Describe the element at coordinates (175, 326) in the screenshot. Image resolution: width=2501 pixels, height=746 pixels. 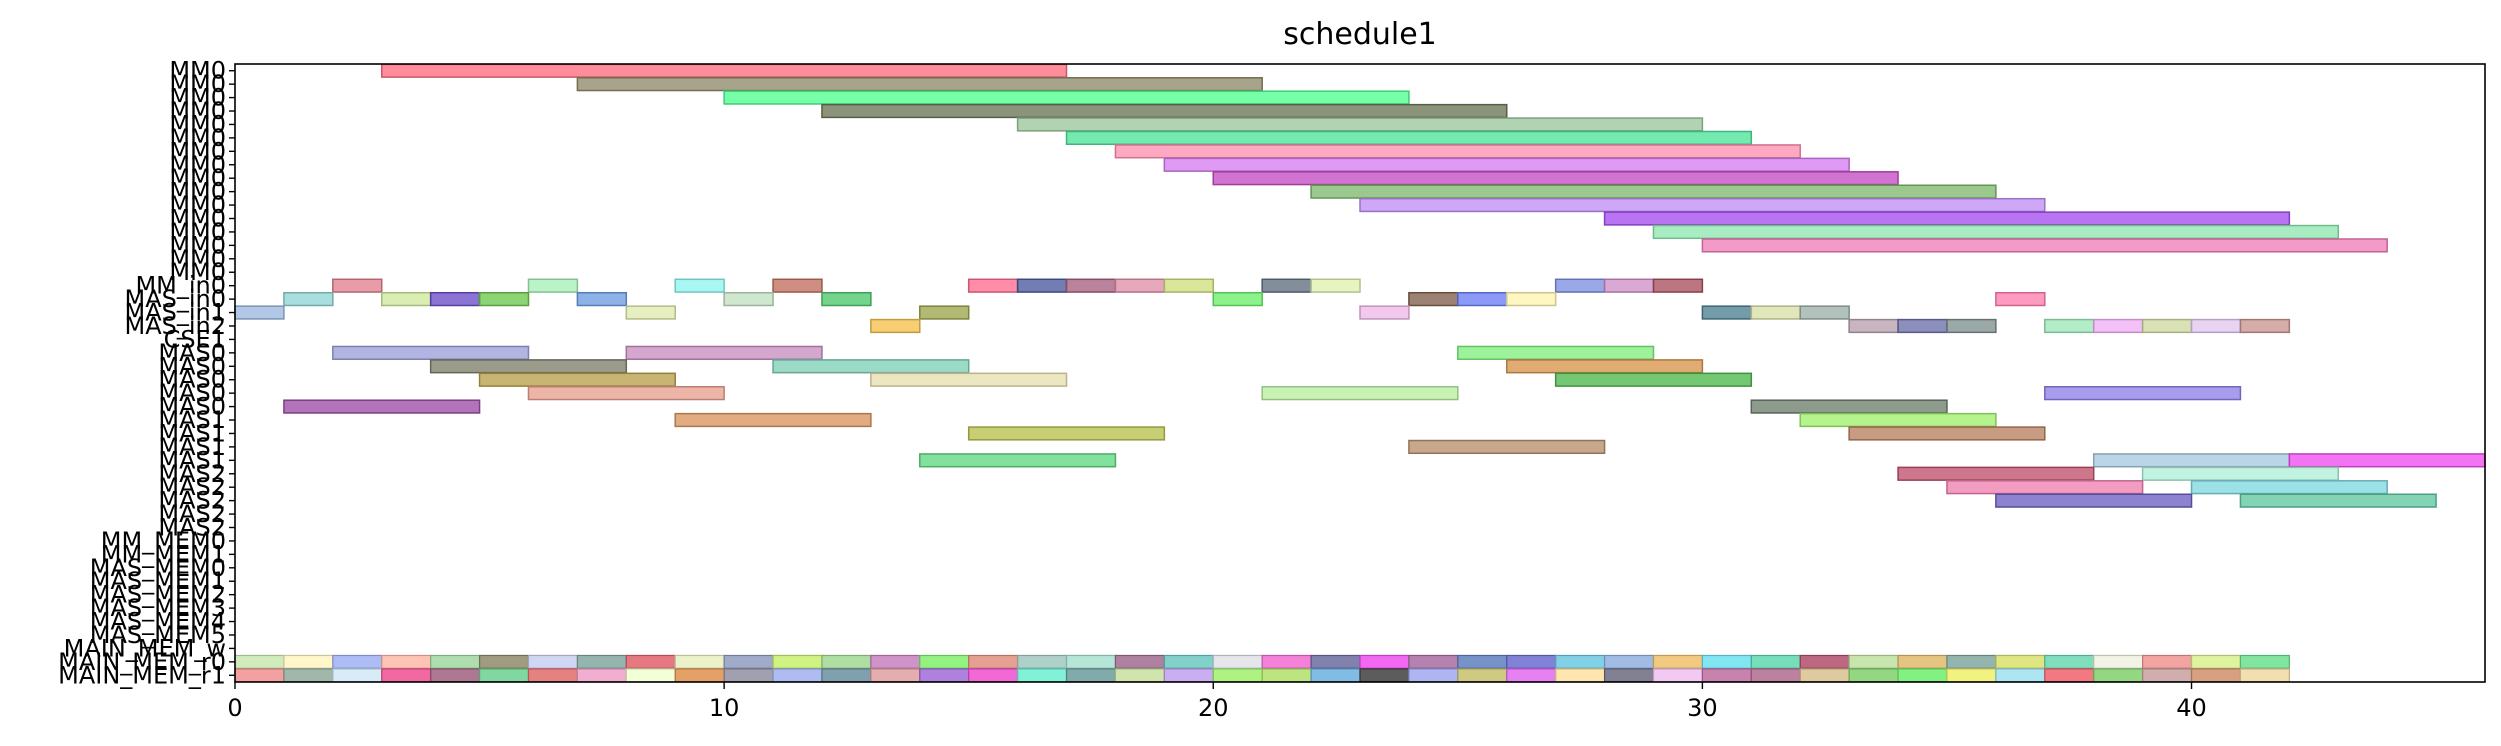
I see `y-tick-label: MAS_in2` at that location.